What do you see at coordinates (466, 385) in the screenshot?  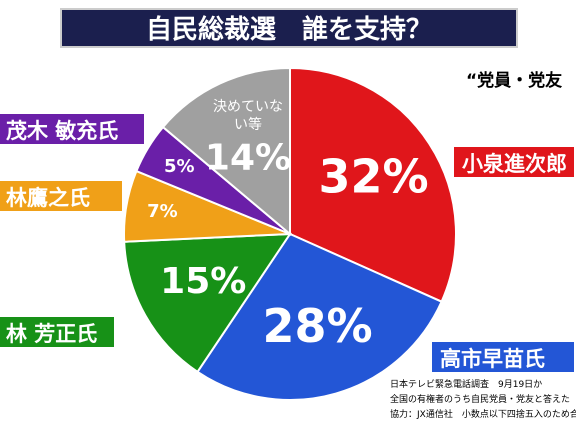 I see `note: 日本テレビ緊急電話調査 9月19日か` at bounding box center [466, 385].